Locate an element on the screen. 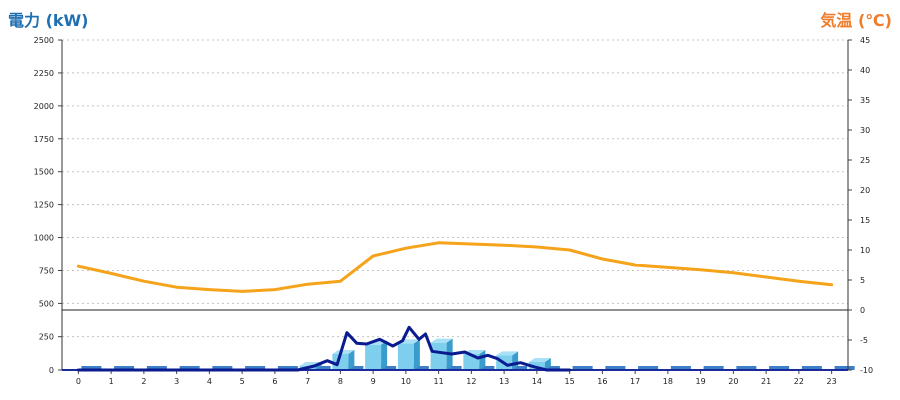 This screenshot has width=900, height=400. x-tick-label: 7 is located at coordinates (307, 381).